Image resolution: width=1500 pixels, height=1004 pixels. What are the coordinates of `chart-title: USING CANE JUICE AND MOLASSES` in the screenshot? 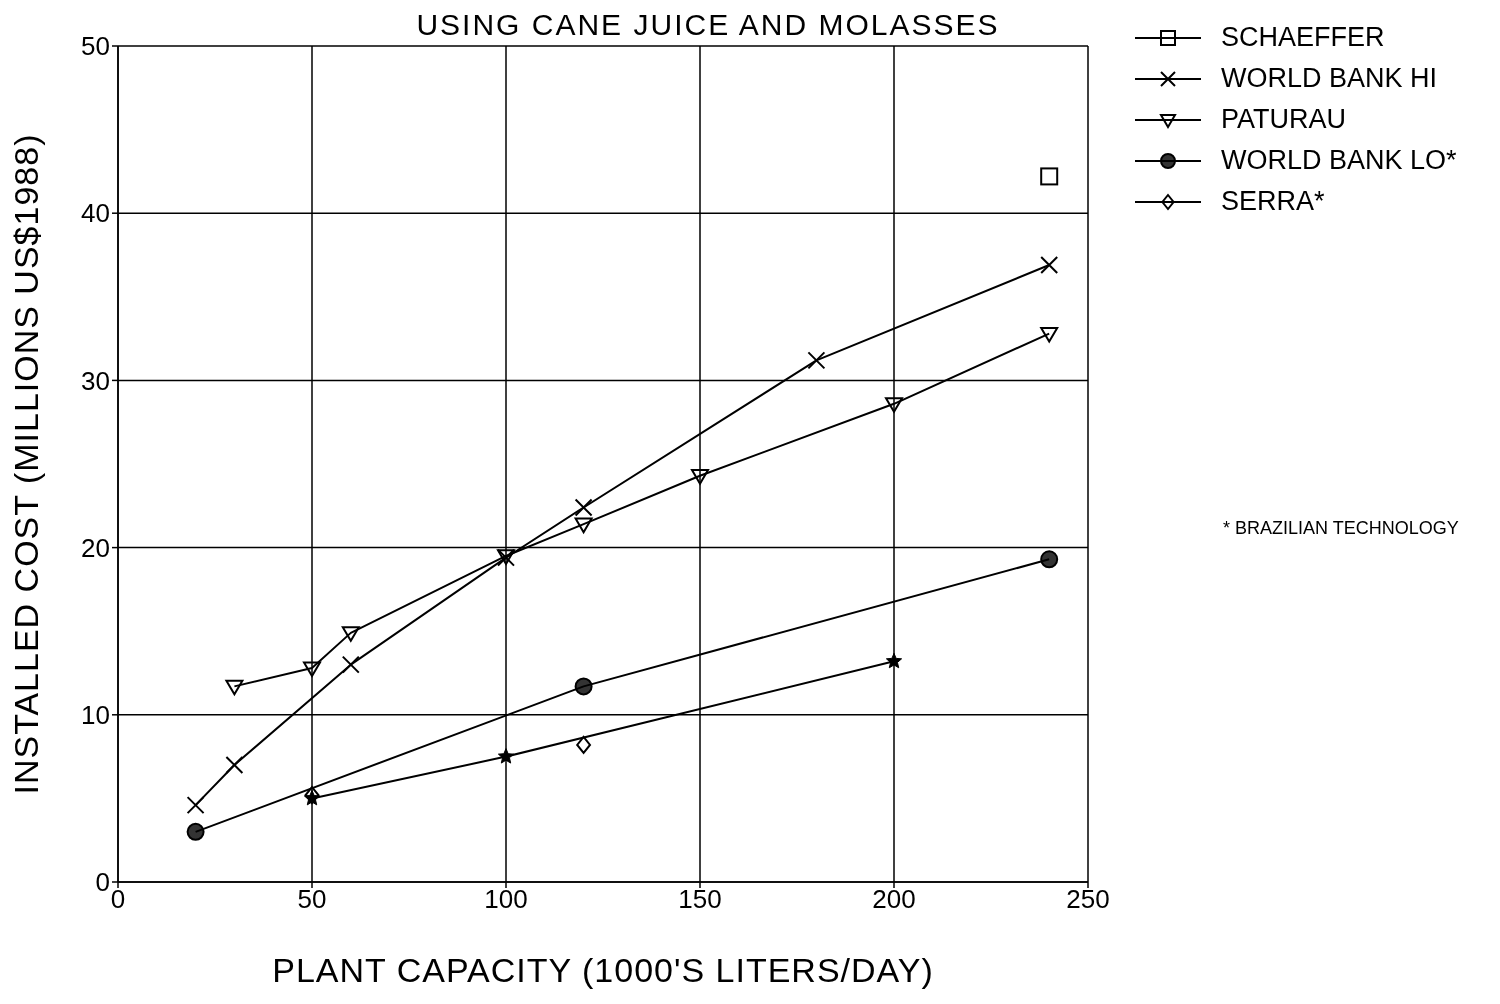 It's located at (708, 25).